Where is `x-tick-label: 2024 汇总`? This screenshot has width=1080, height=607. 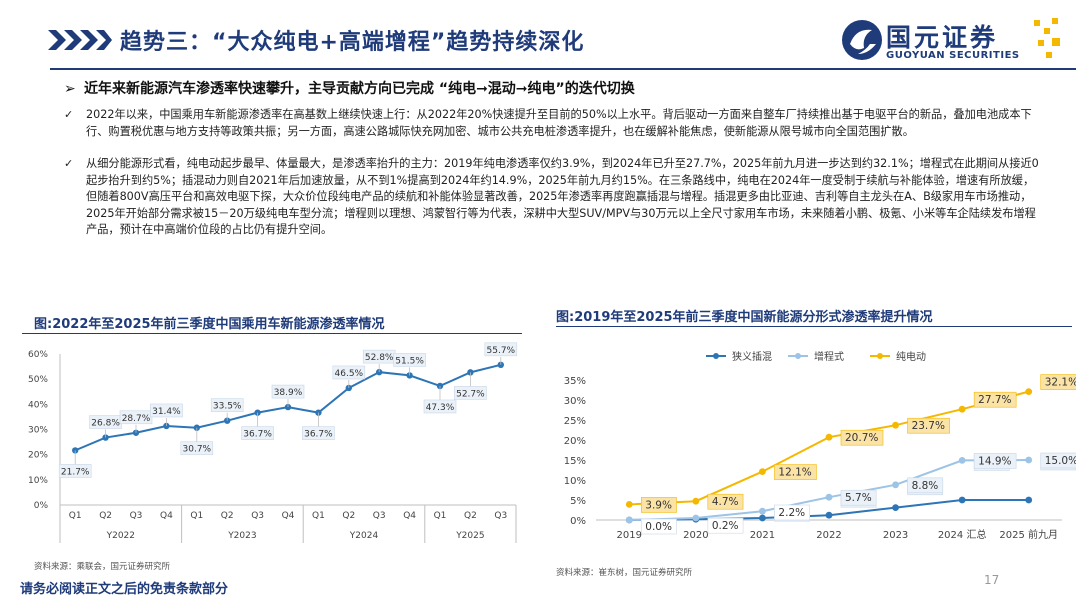
x-tick-label: 2024 汇总 is located at coordinates (962, 534).